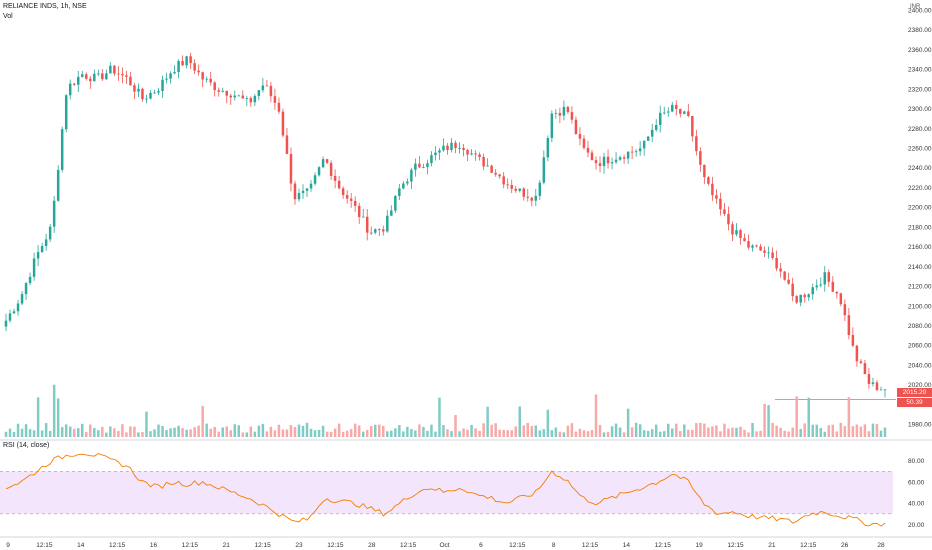 This screenshot has height=550, width=932. I want to click on x-tick-label: 9, so click(8, 545).